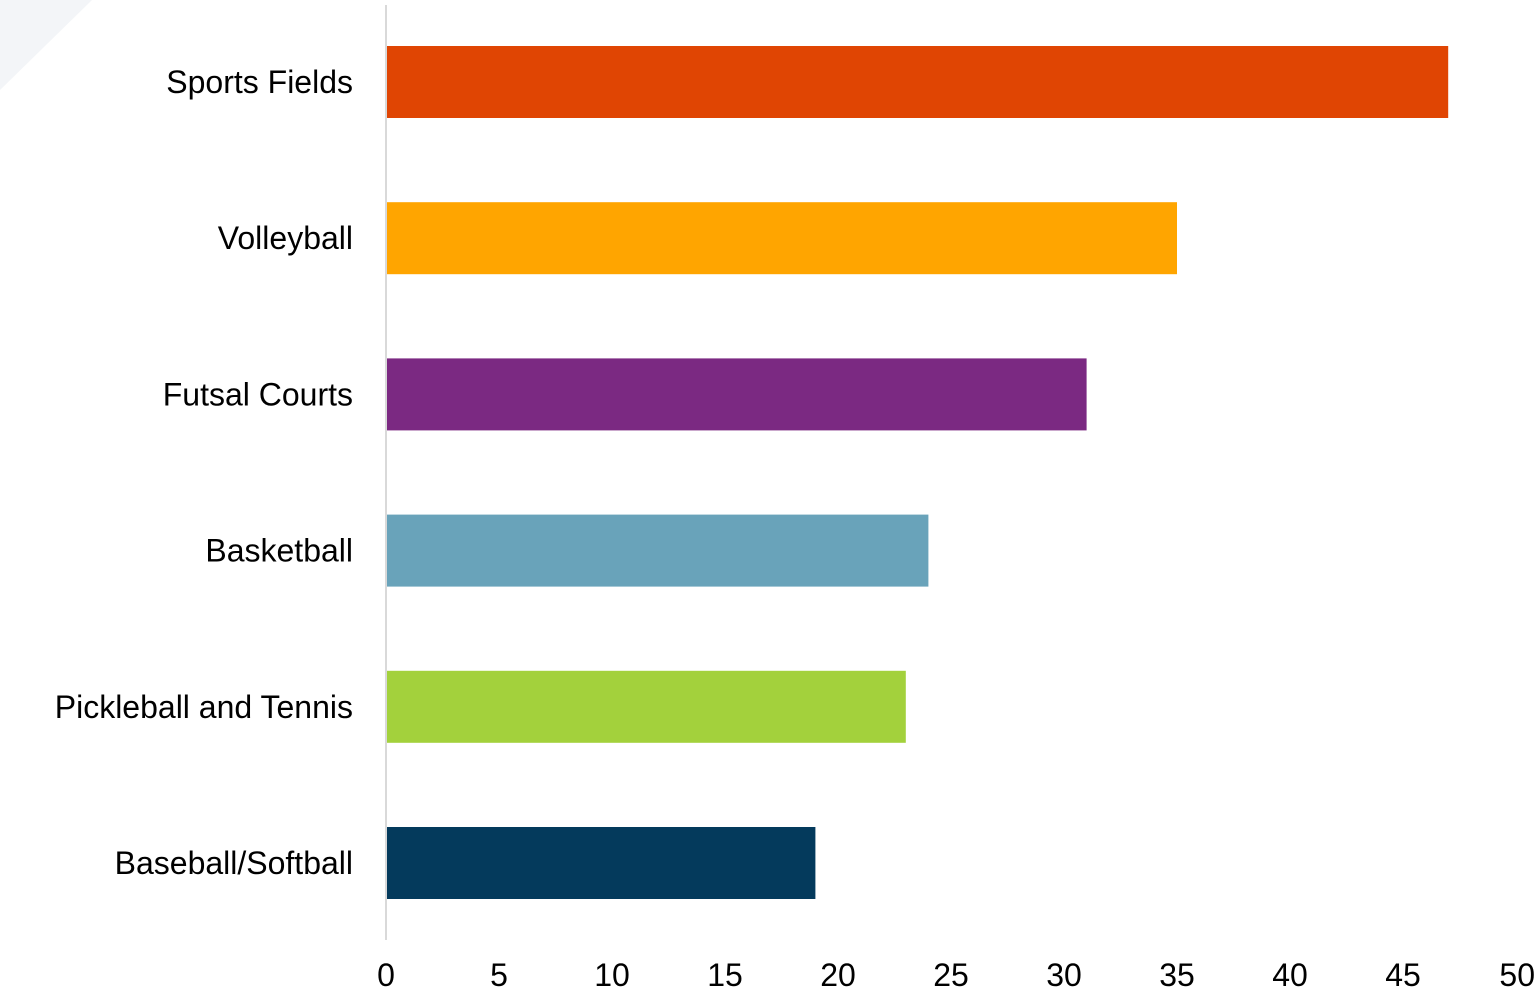 The height and width of the screenshot is (996, 1537). I want to click on bar-futsal-courts, so click(736, 394).